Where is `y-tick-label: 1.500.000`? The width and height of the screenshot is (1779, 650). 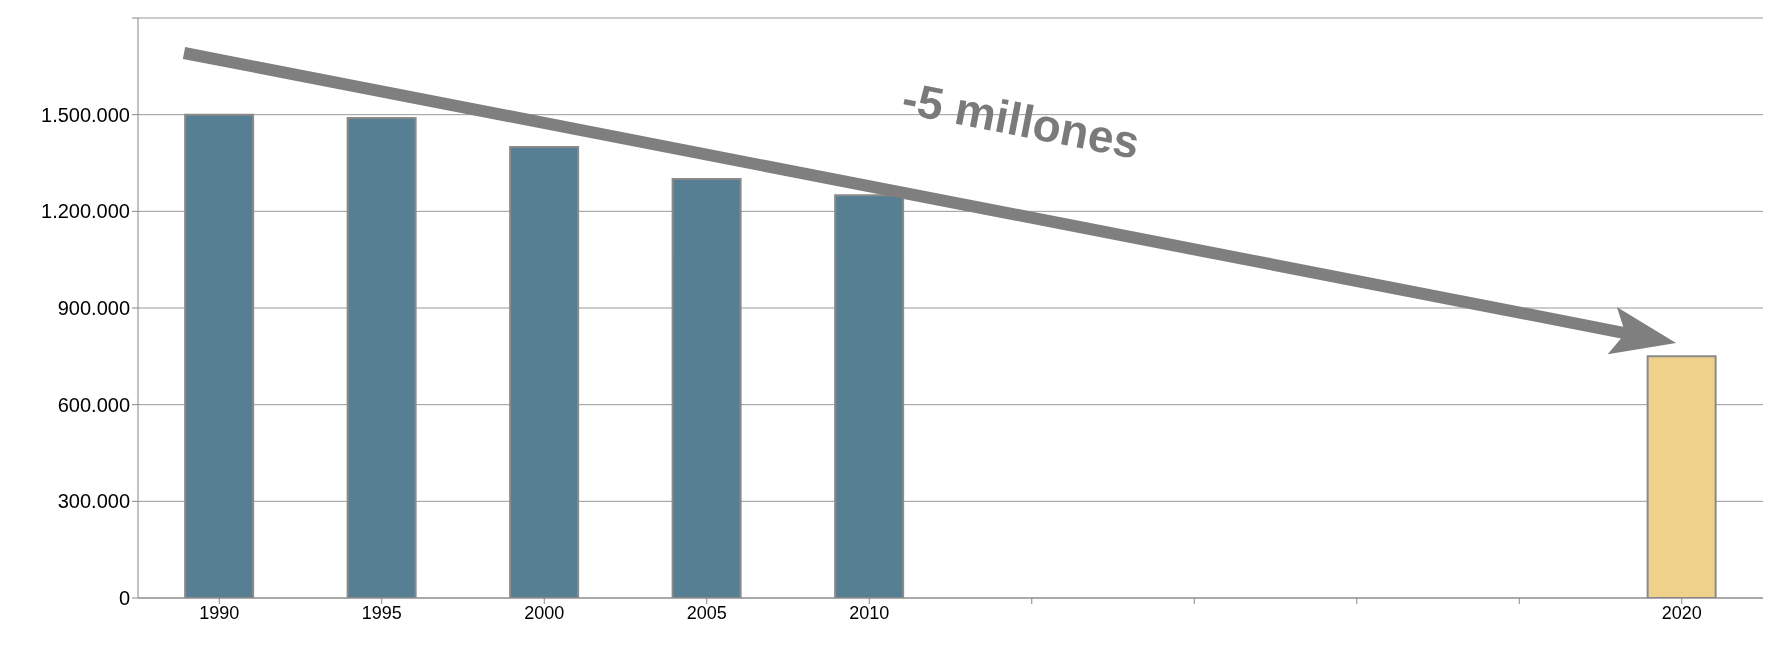 y-tick-label: 1.500.000 is located at coordinates (85, 114).